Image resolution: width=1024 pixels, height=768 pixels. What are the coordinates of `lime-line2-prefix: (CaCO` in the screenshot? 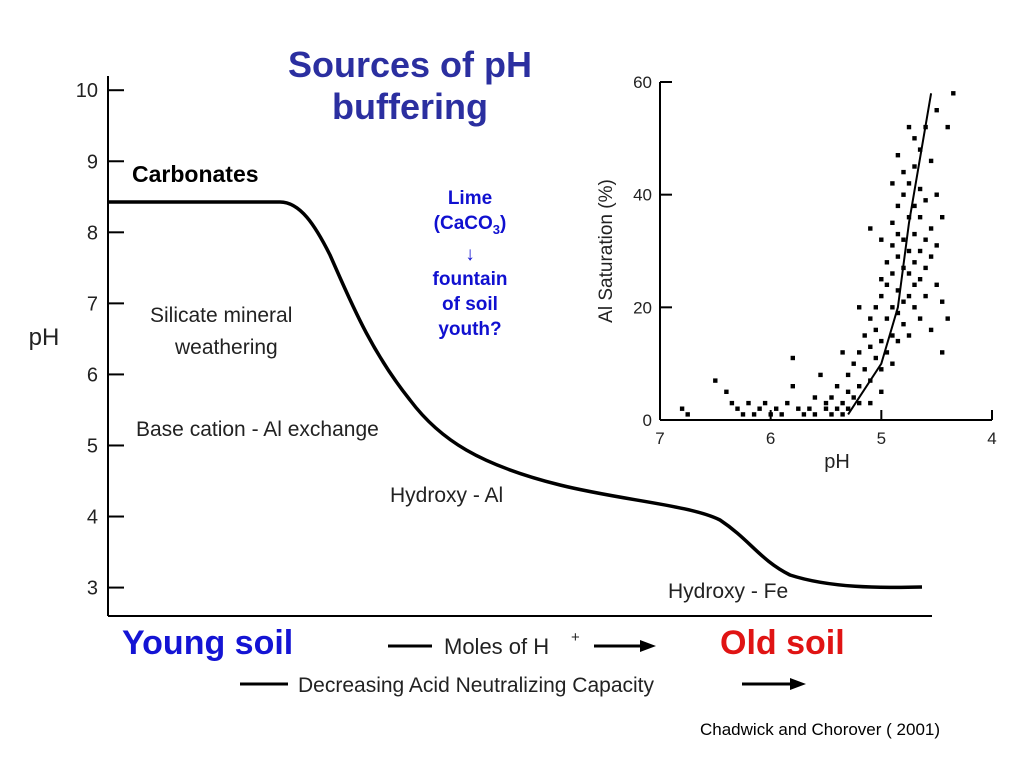 It's located at (463, 223).